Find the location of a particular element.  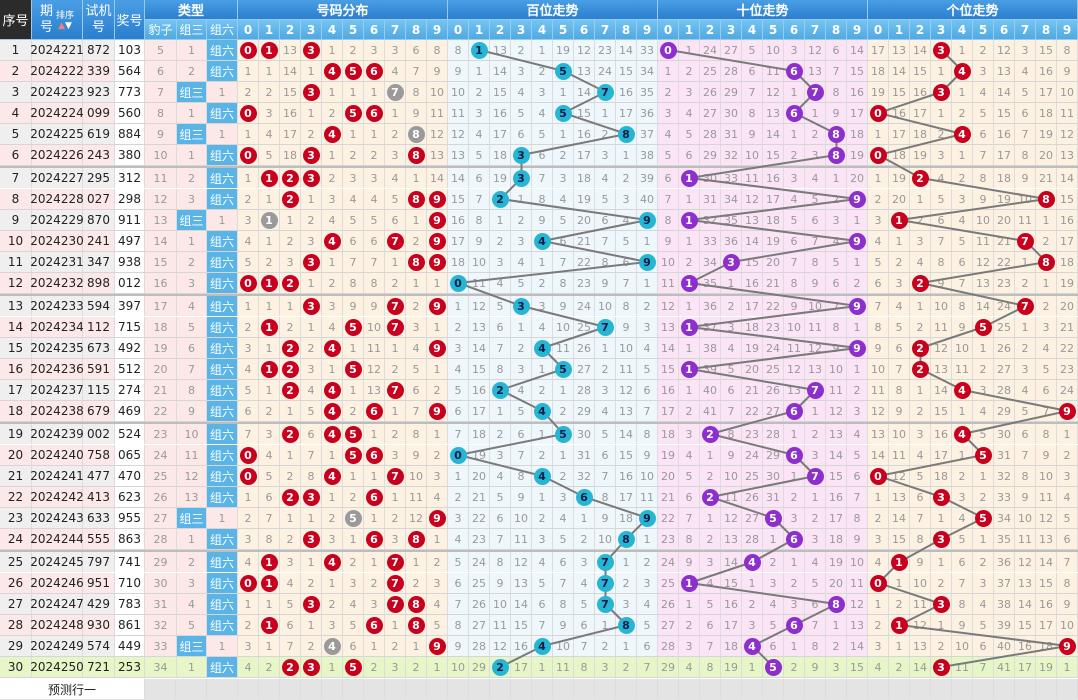

ball-4: 4 is located at coordinates (332, 134).